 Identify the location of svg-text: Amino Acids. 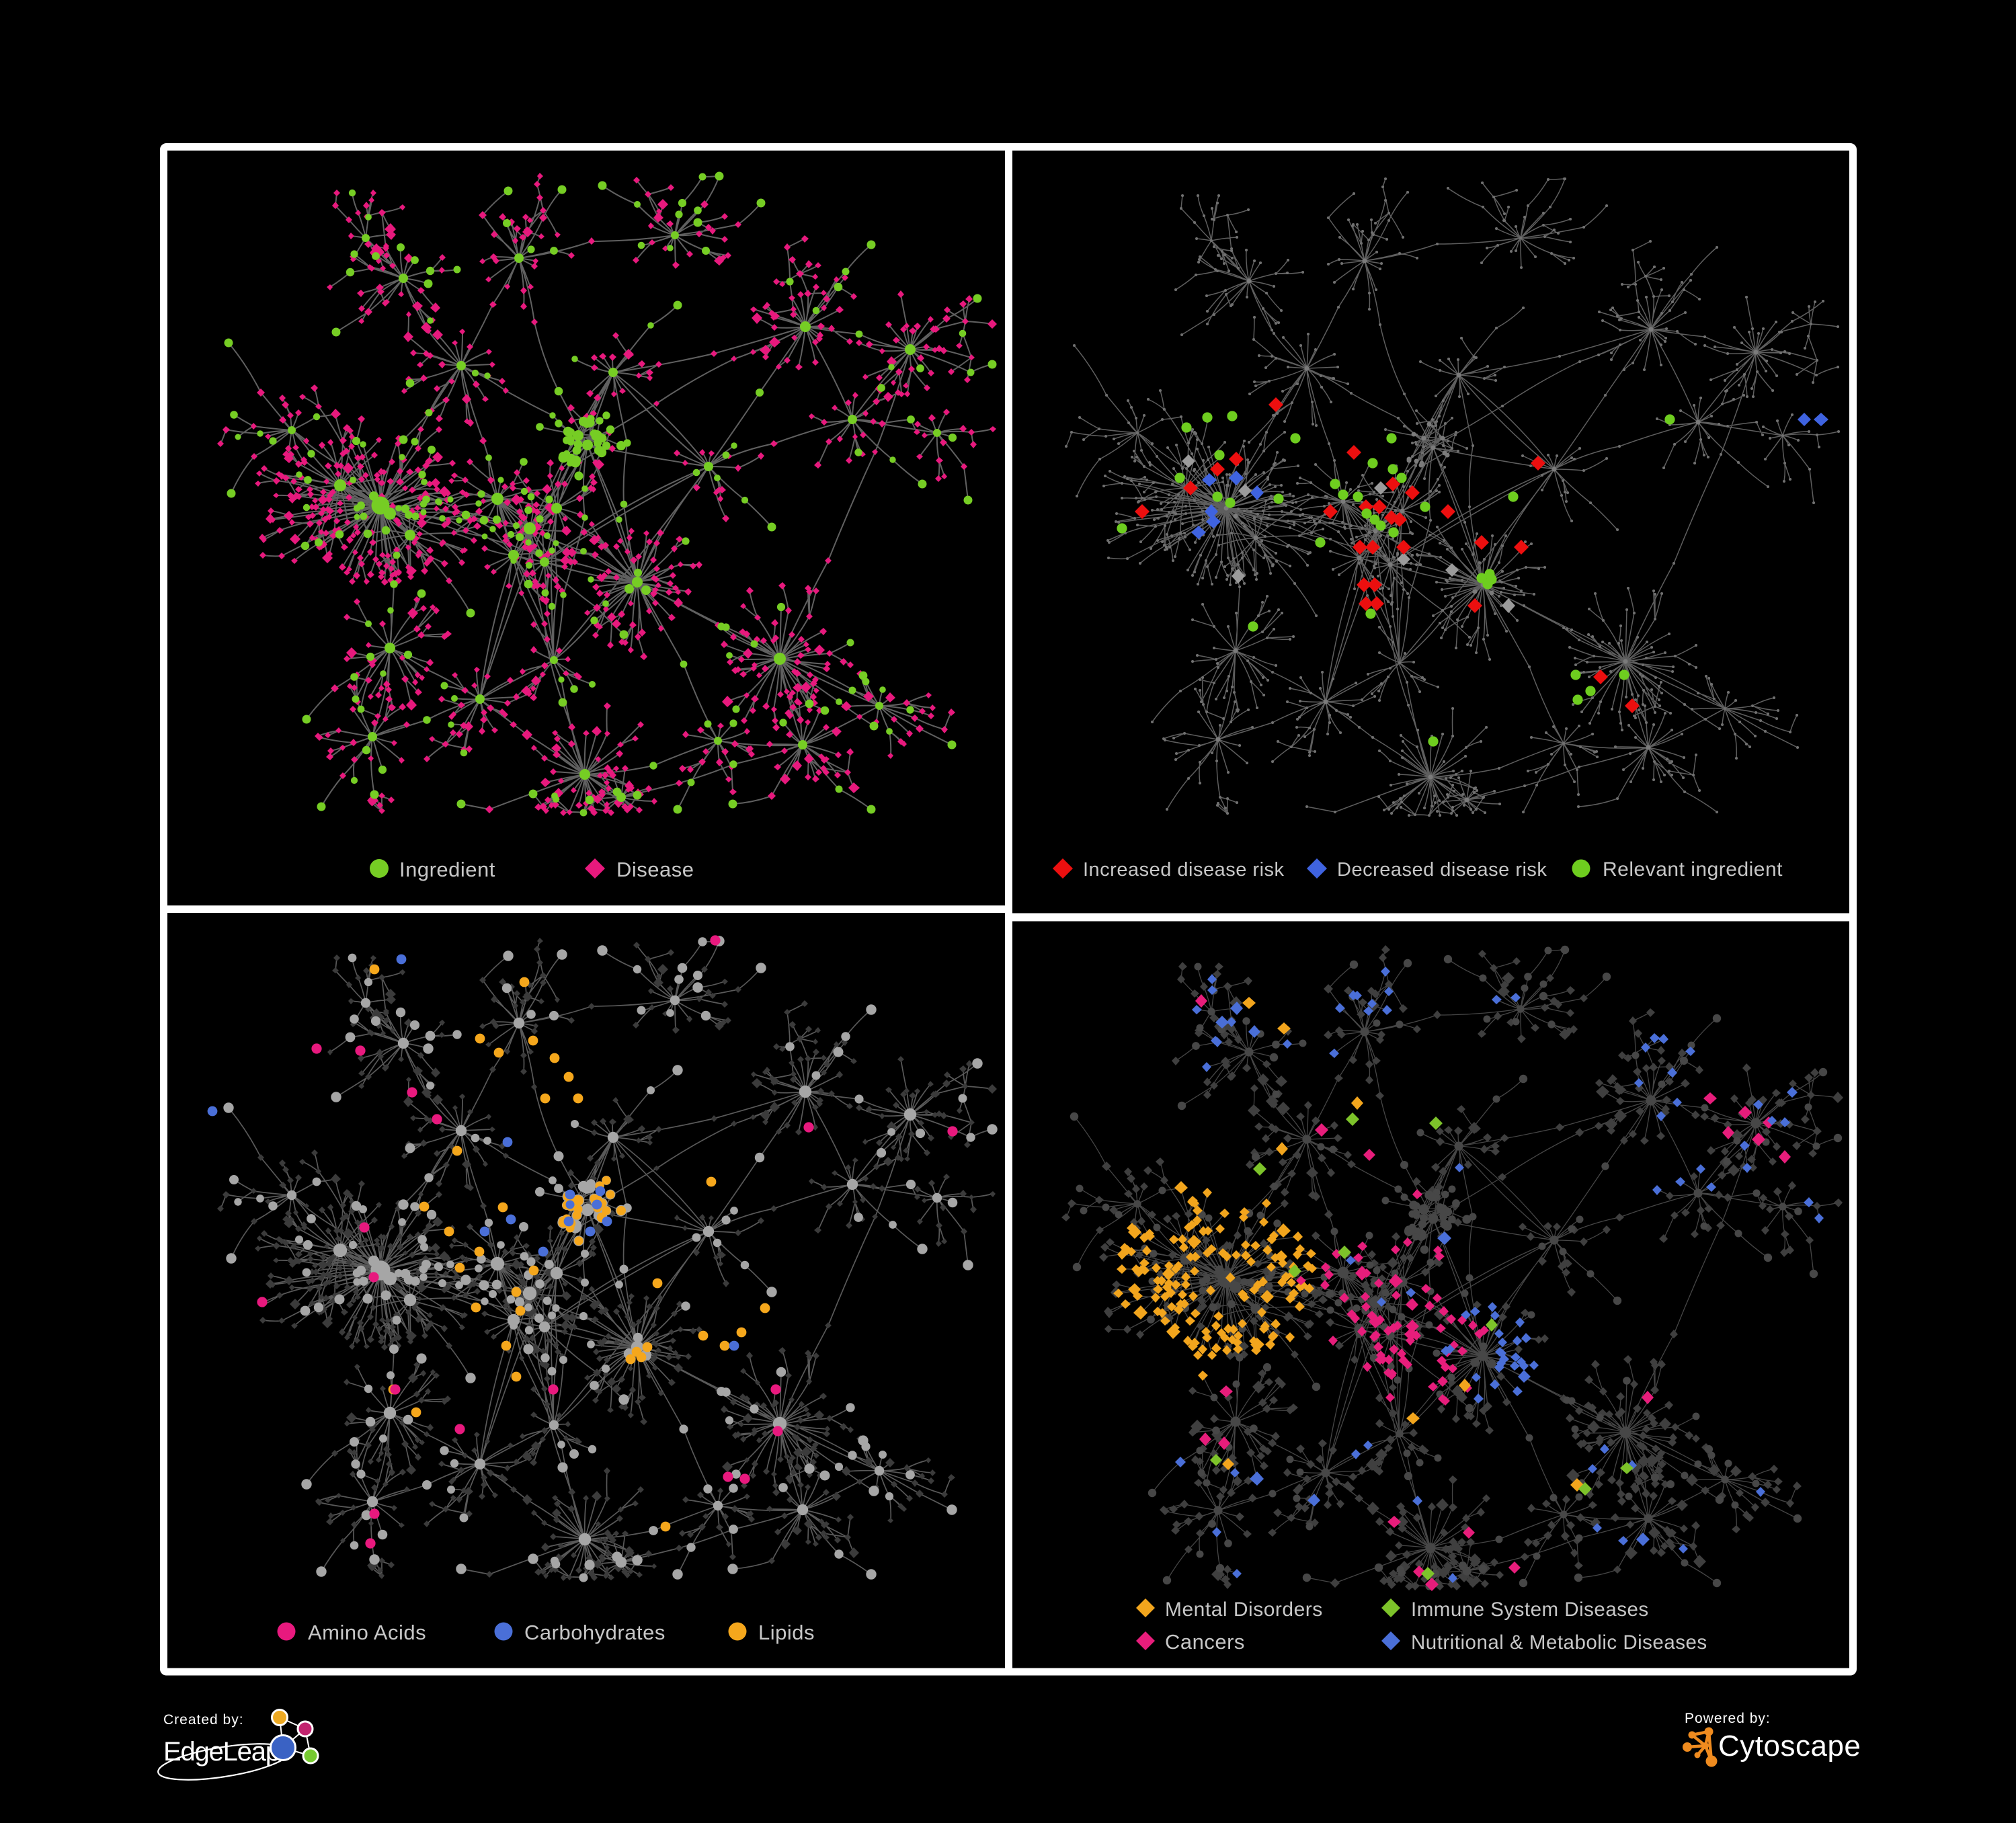
(367, 1633).